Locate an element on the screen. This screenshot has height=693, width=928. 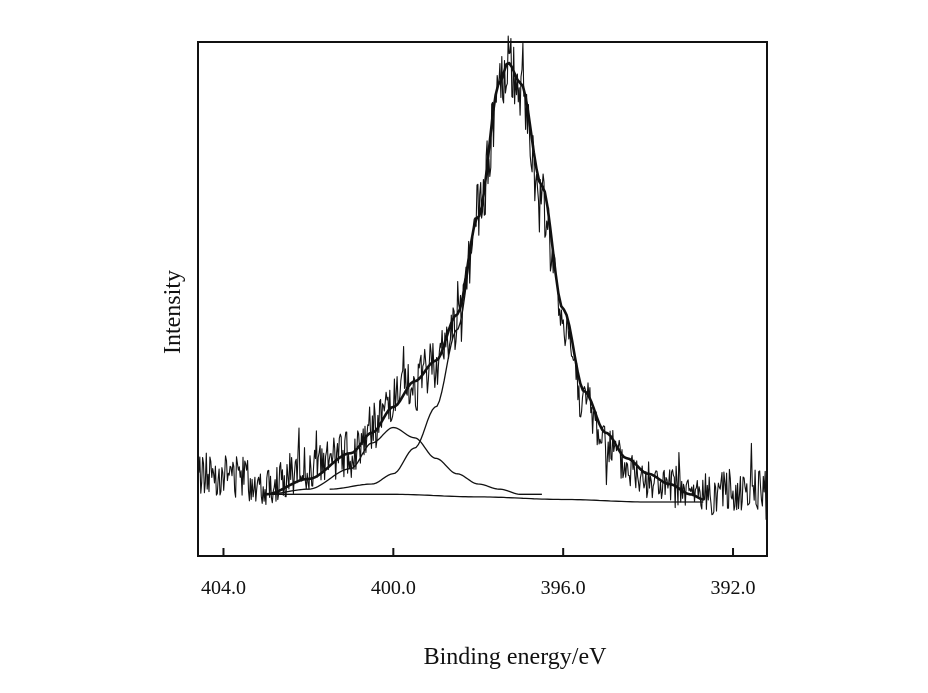
series-baseline is located at coordinates (484, 498).